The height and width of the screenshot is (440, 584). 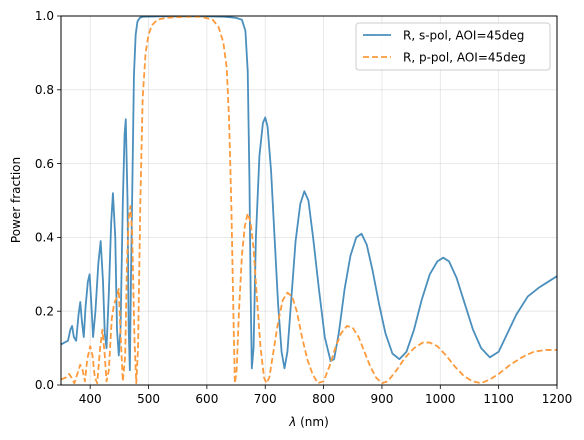 I want to click on legend-box, so click(x=453, y=46).